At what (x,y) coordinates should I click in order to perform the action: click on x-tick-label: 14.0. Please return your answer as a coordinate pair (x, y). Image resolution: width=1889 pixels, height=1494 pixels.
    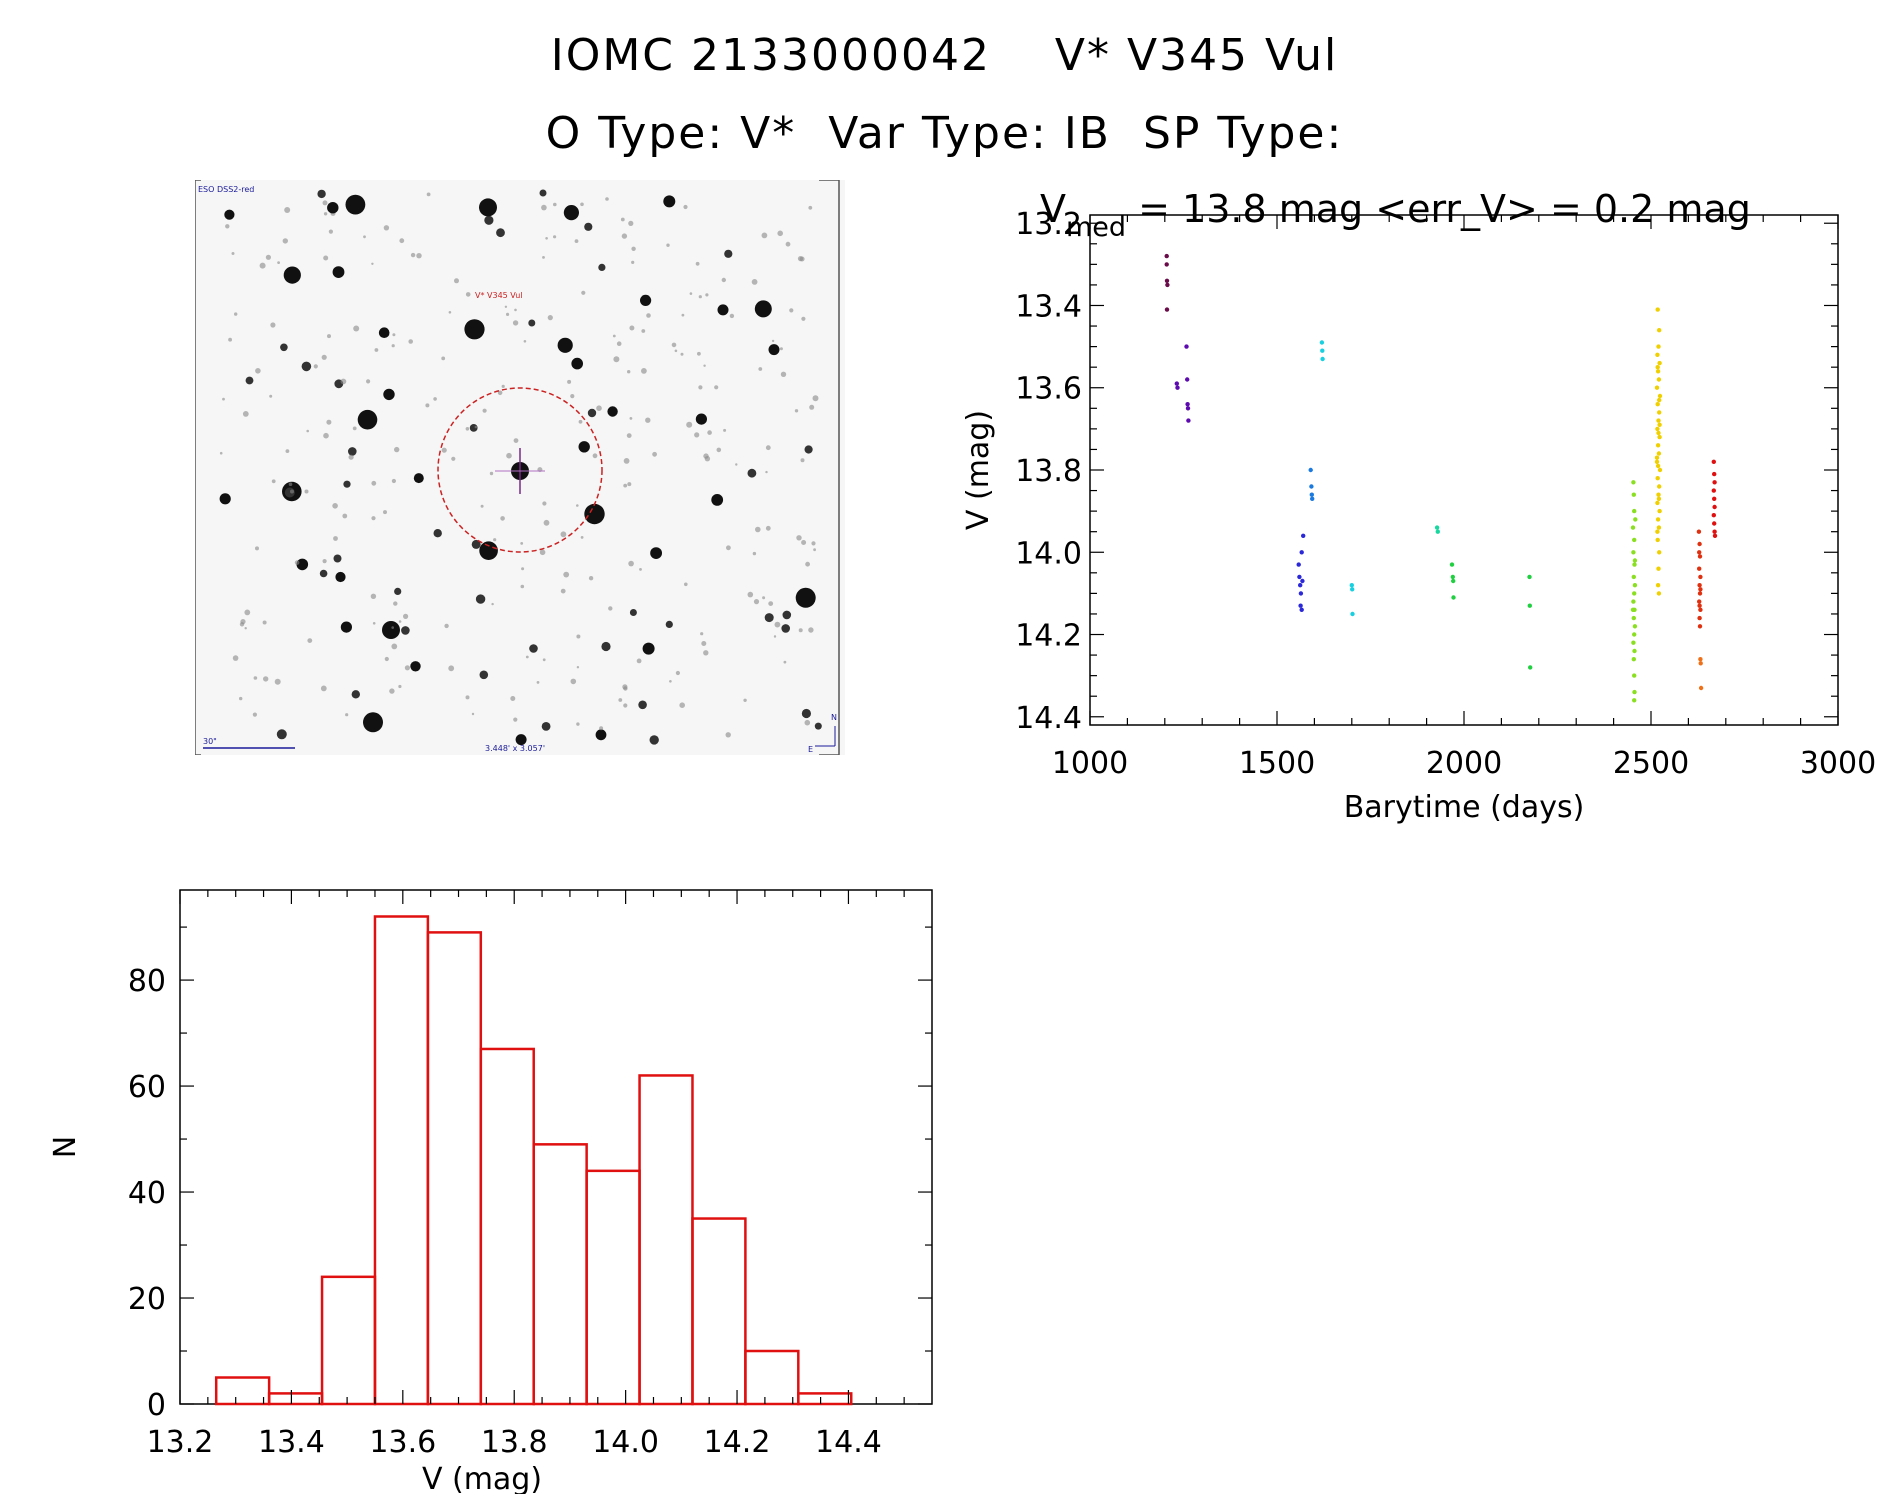
    Looking at the image, I should click on (625, 1442).